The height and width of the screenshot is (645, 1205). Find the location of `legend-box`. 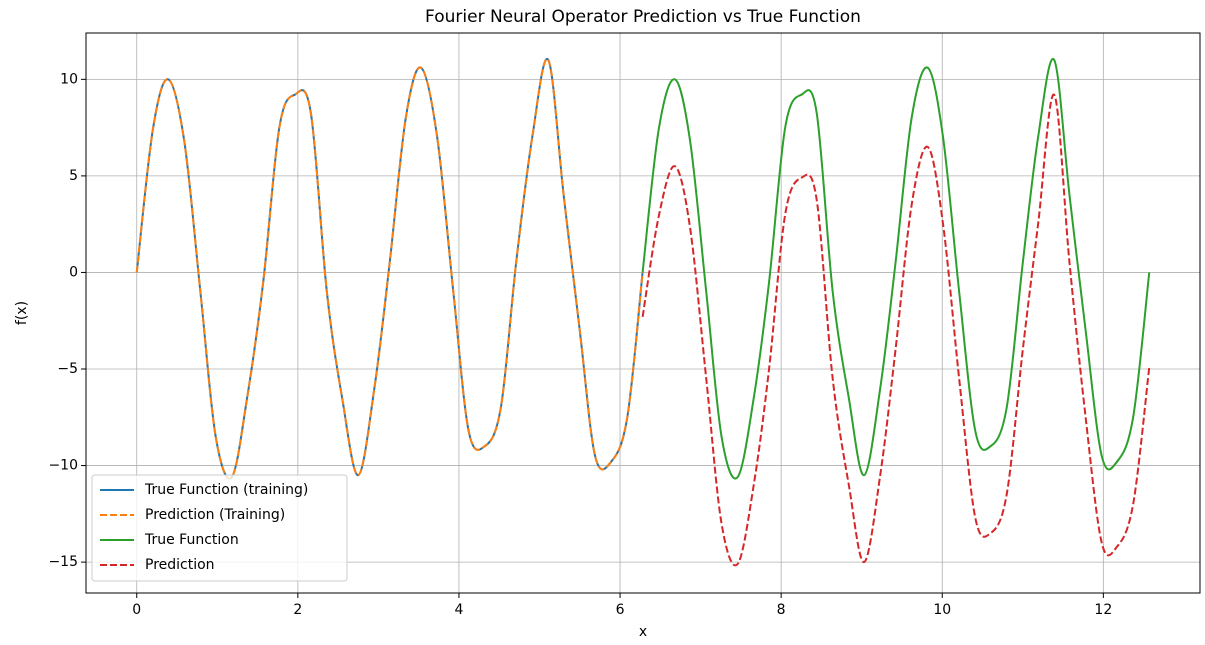

legend-box is located at coordinates (219, 528).